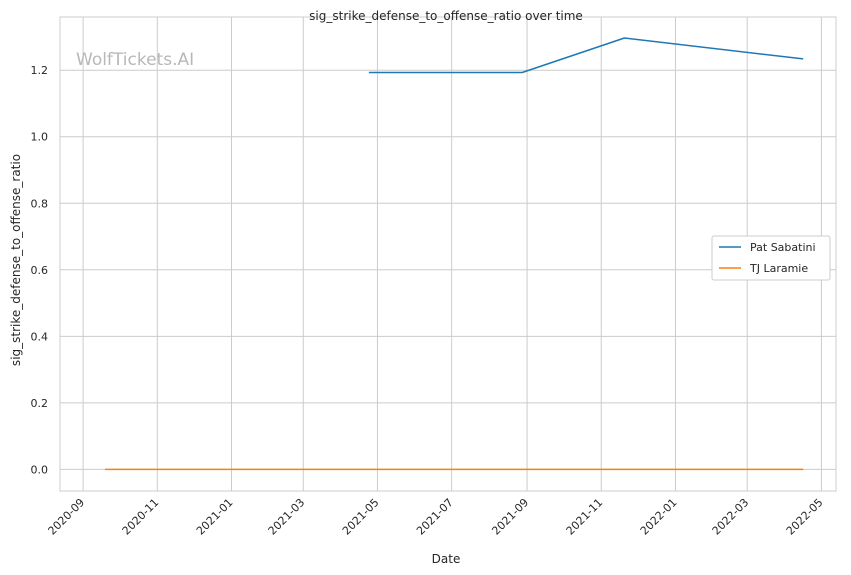  What do you see at coordinates (16, 260) in the screenshot?
I see `y-axis-title: sig_strike_defense_to_offense_ratio` at bounding box center [16, 260].